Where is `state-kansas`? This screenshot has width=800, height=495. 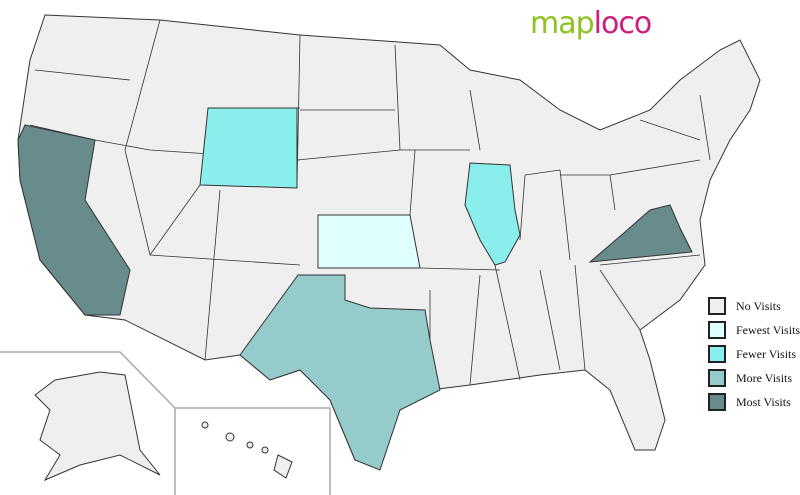
state-kansas is located at coordinates (369, 241).